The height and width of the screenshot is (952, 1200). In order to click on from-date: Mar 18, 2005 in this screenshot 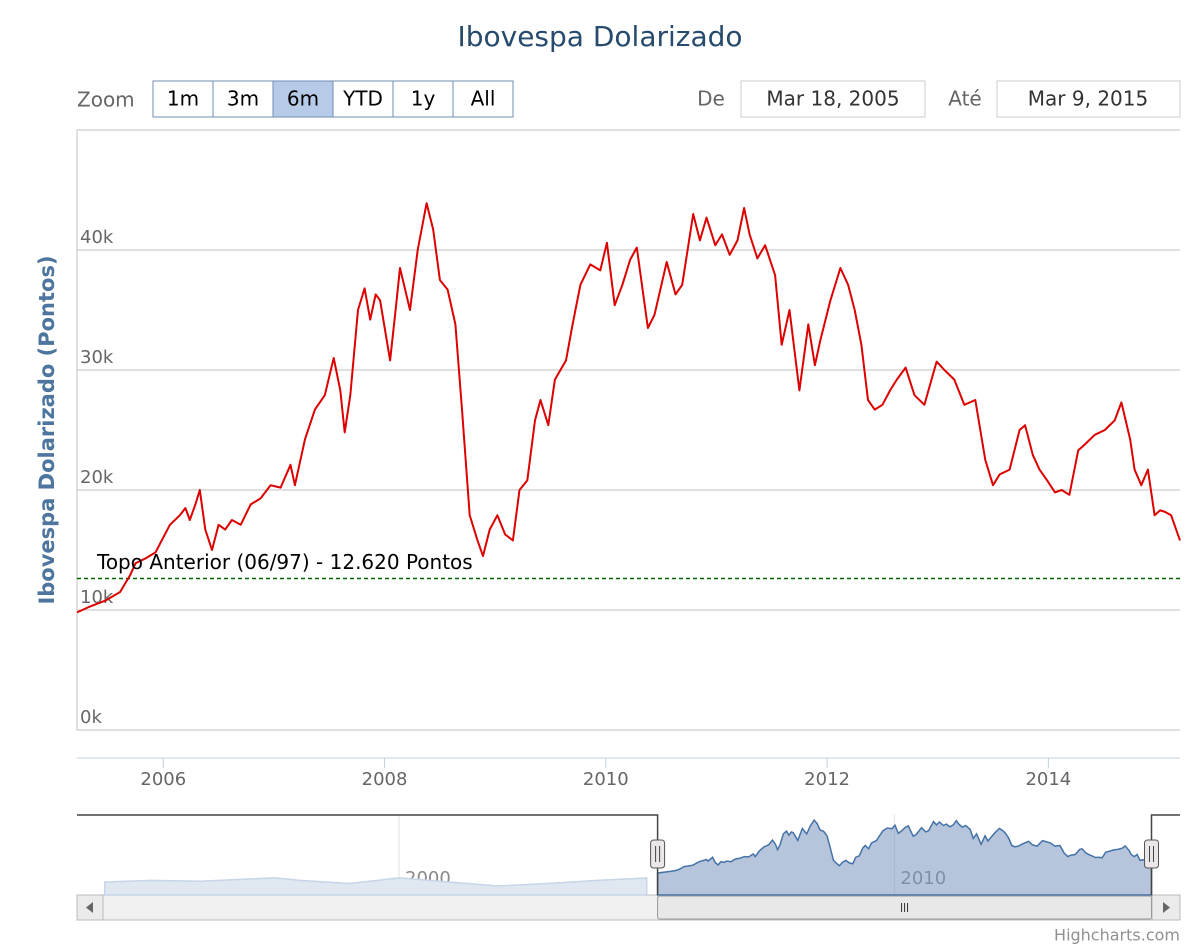, I will do `click(832, 99)`.